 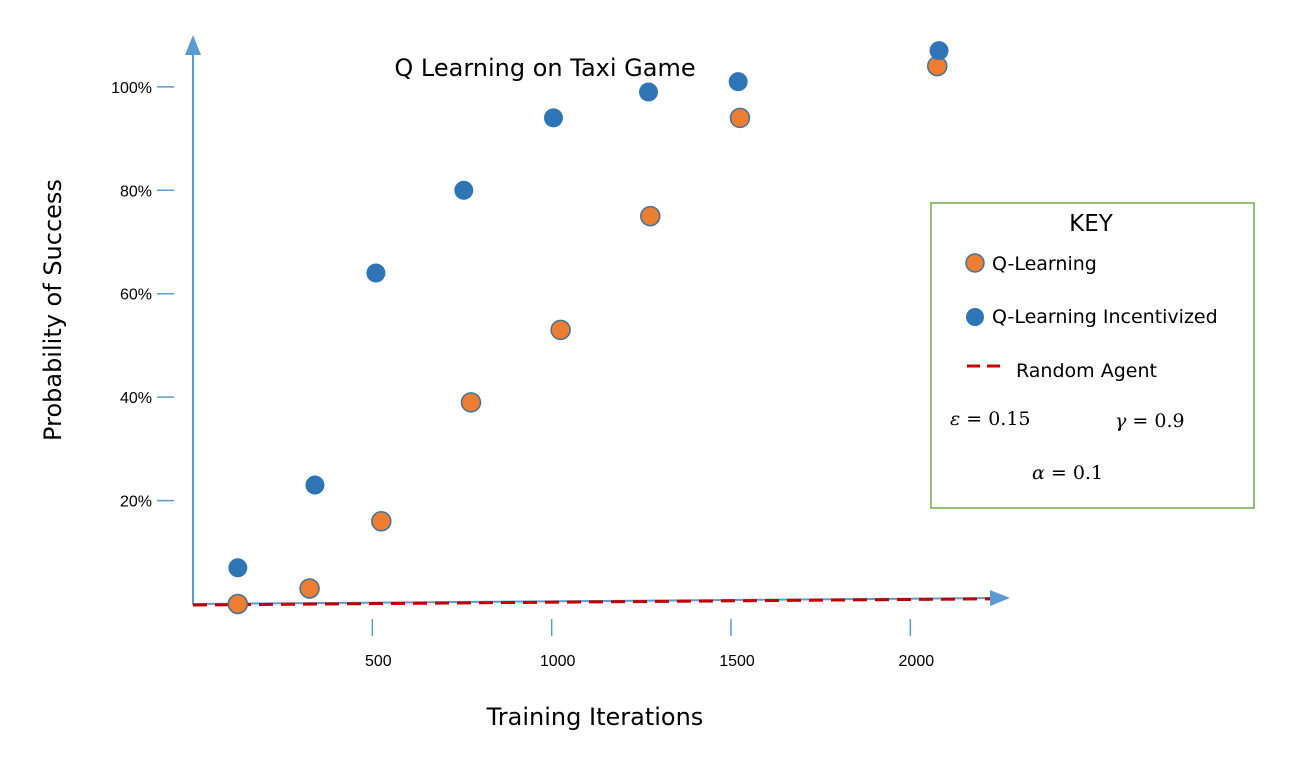 What do you see at coordinates (136, 191) in the screenshot?
I see `y-tick-label-3: 80%` at bounding box center [136, 191].